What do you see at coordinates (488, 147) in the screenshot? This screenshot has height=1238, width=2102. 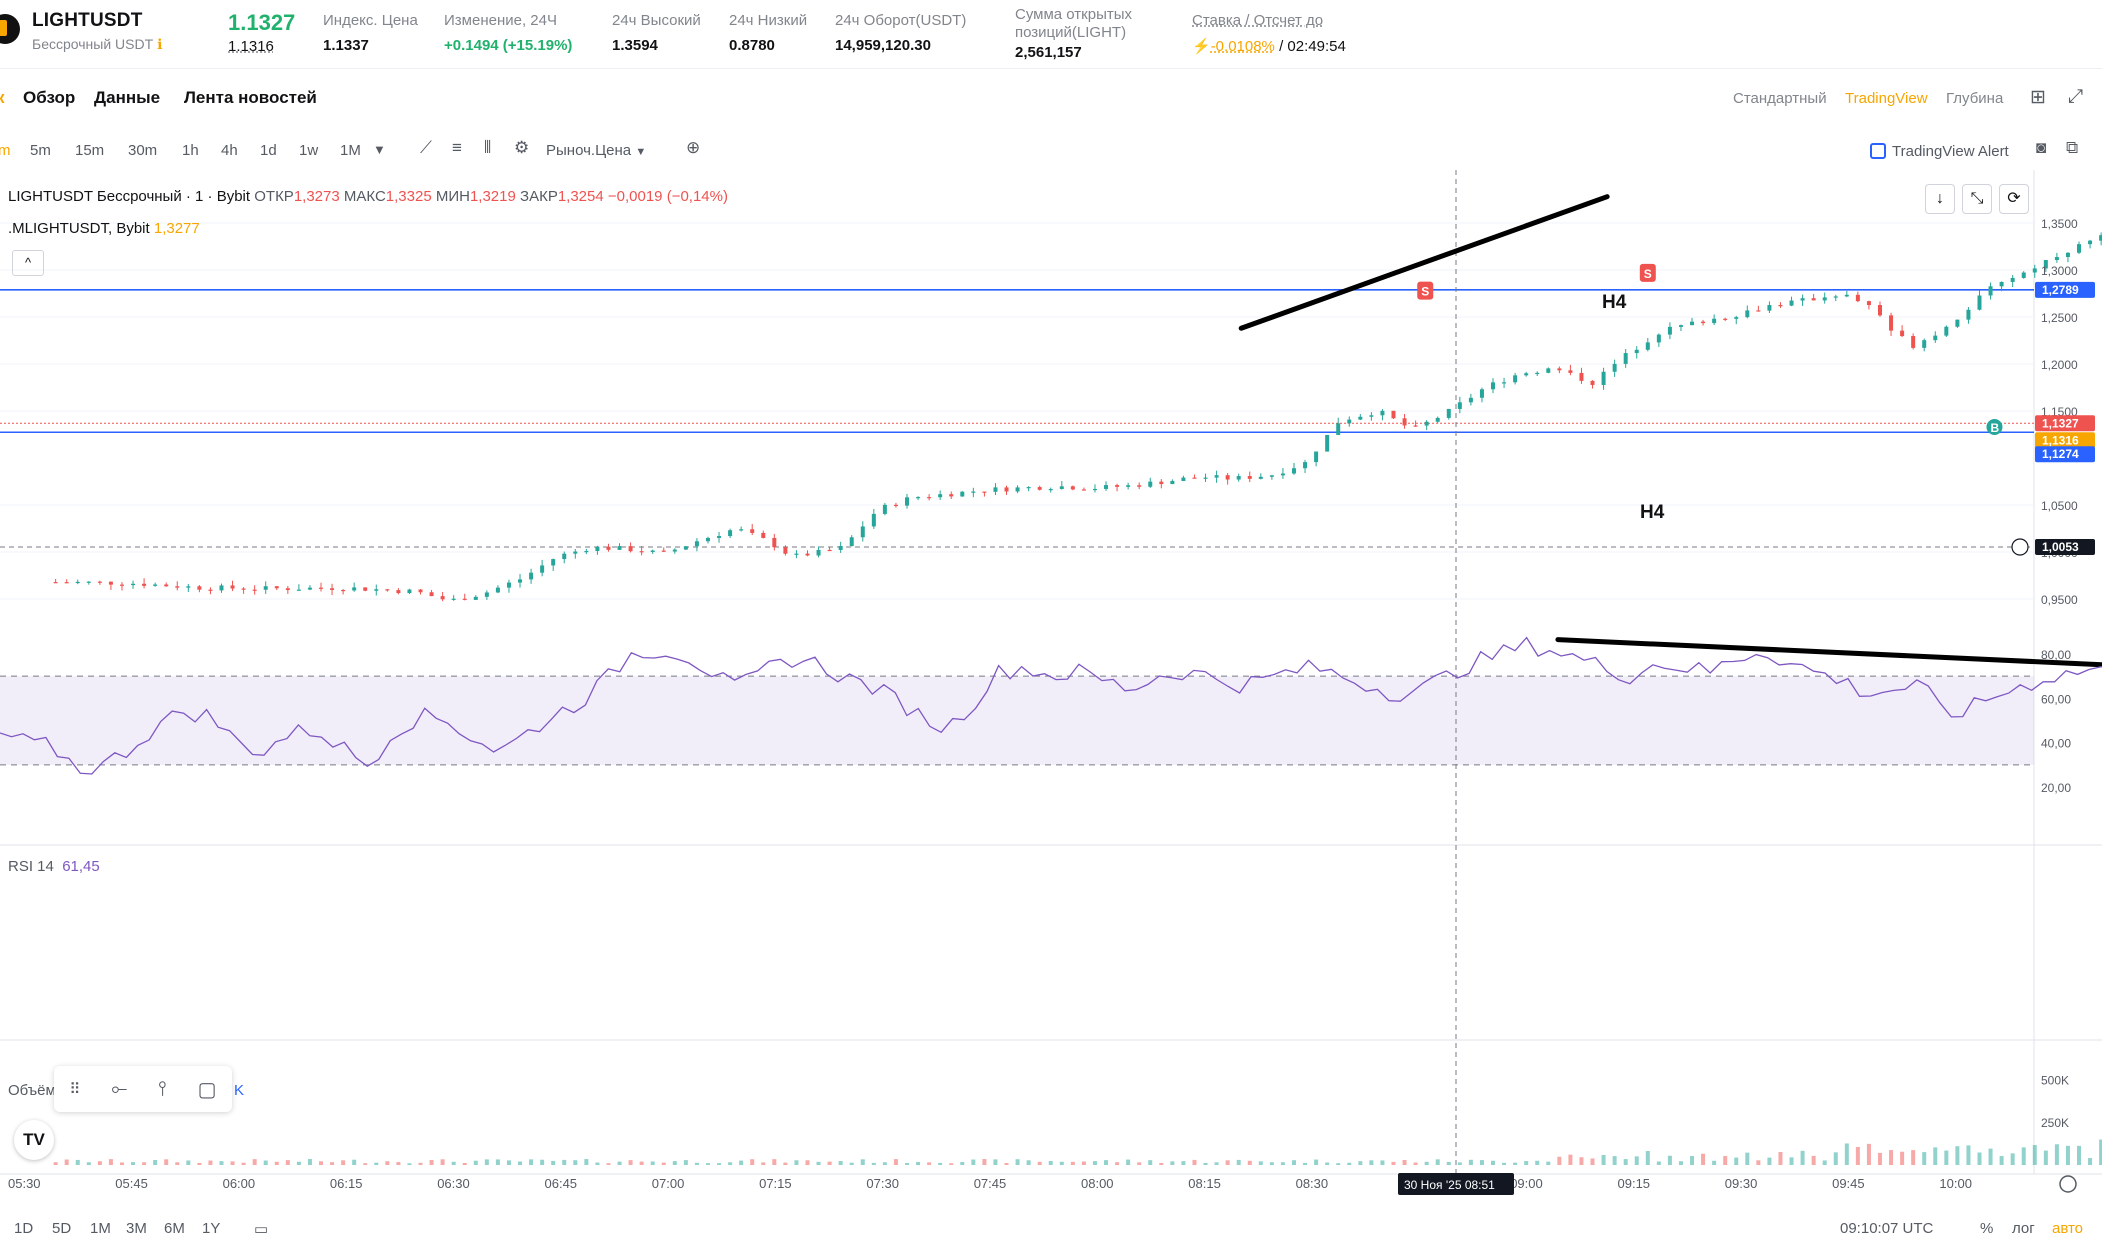 I see `candles-icon: ⫴` at bounding box center [488, 147].